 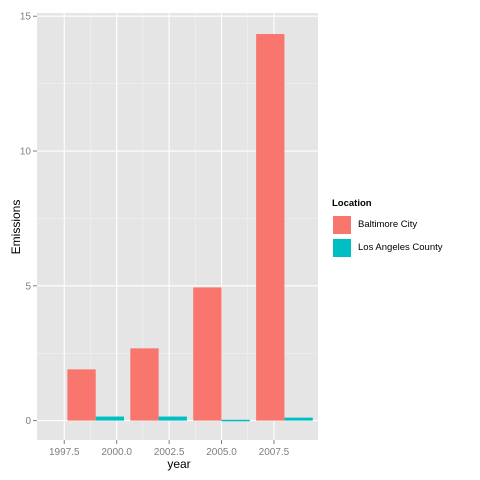 I want to click on x-tick-label: 2007.5, so click(x=274, y=452).